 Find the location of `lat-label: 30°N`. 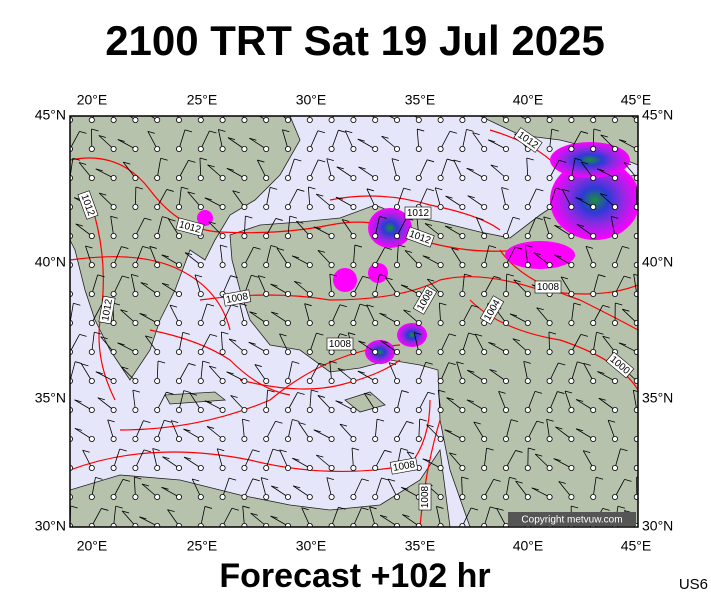

lat-label: 30°N is located at coordinates (50, 526).